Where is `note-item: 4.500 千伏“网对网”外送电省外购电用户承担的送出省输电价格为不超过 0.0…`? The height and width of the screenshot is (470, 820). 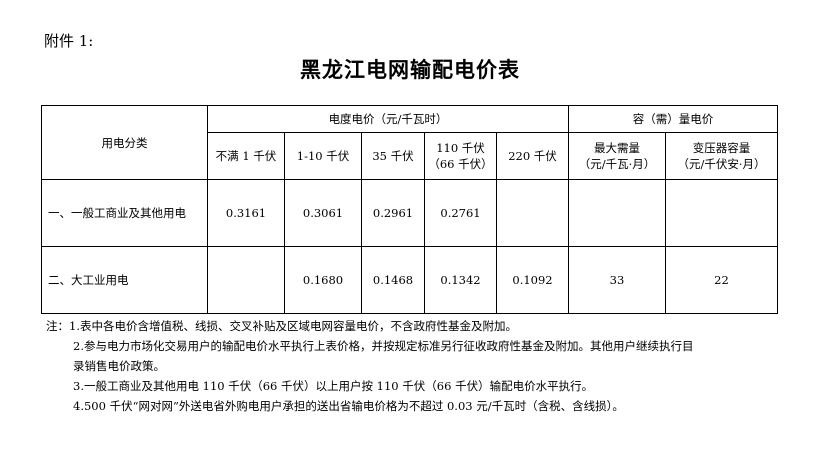 note-item: 4.500 千伏“网对网”外送电省外购电用户承担的送出省输电价格为不超过 0.0… is located at coordinates (348, 406).